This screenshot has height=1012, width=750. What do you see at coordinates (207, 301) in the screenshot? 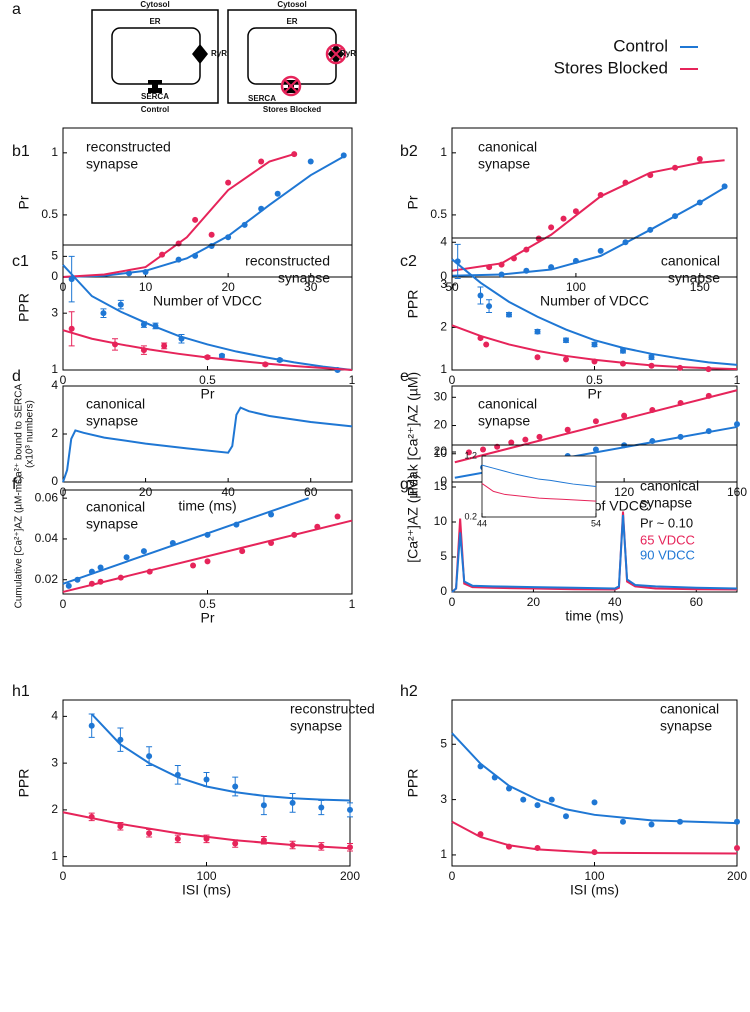
I see `x-axis-label: Number of VDCC` at bounding box center [207, 301].